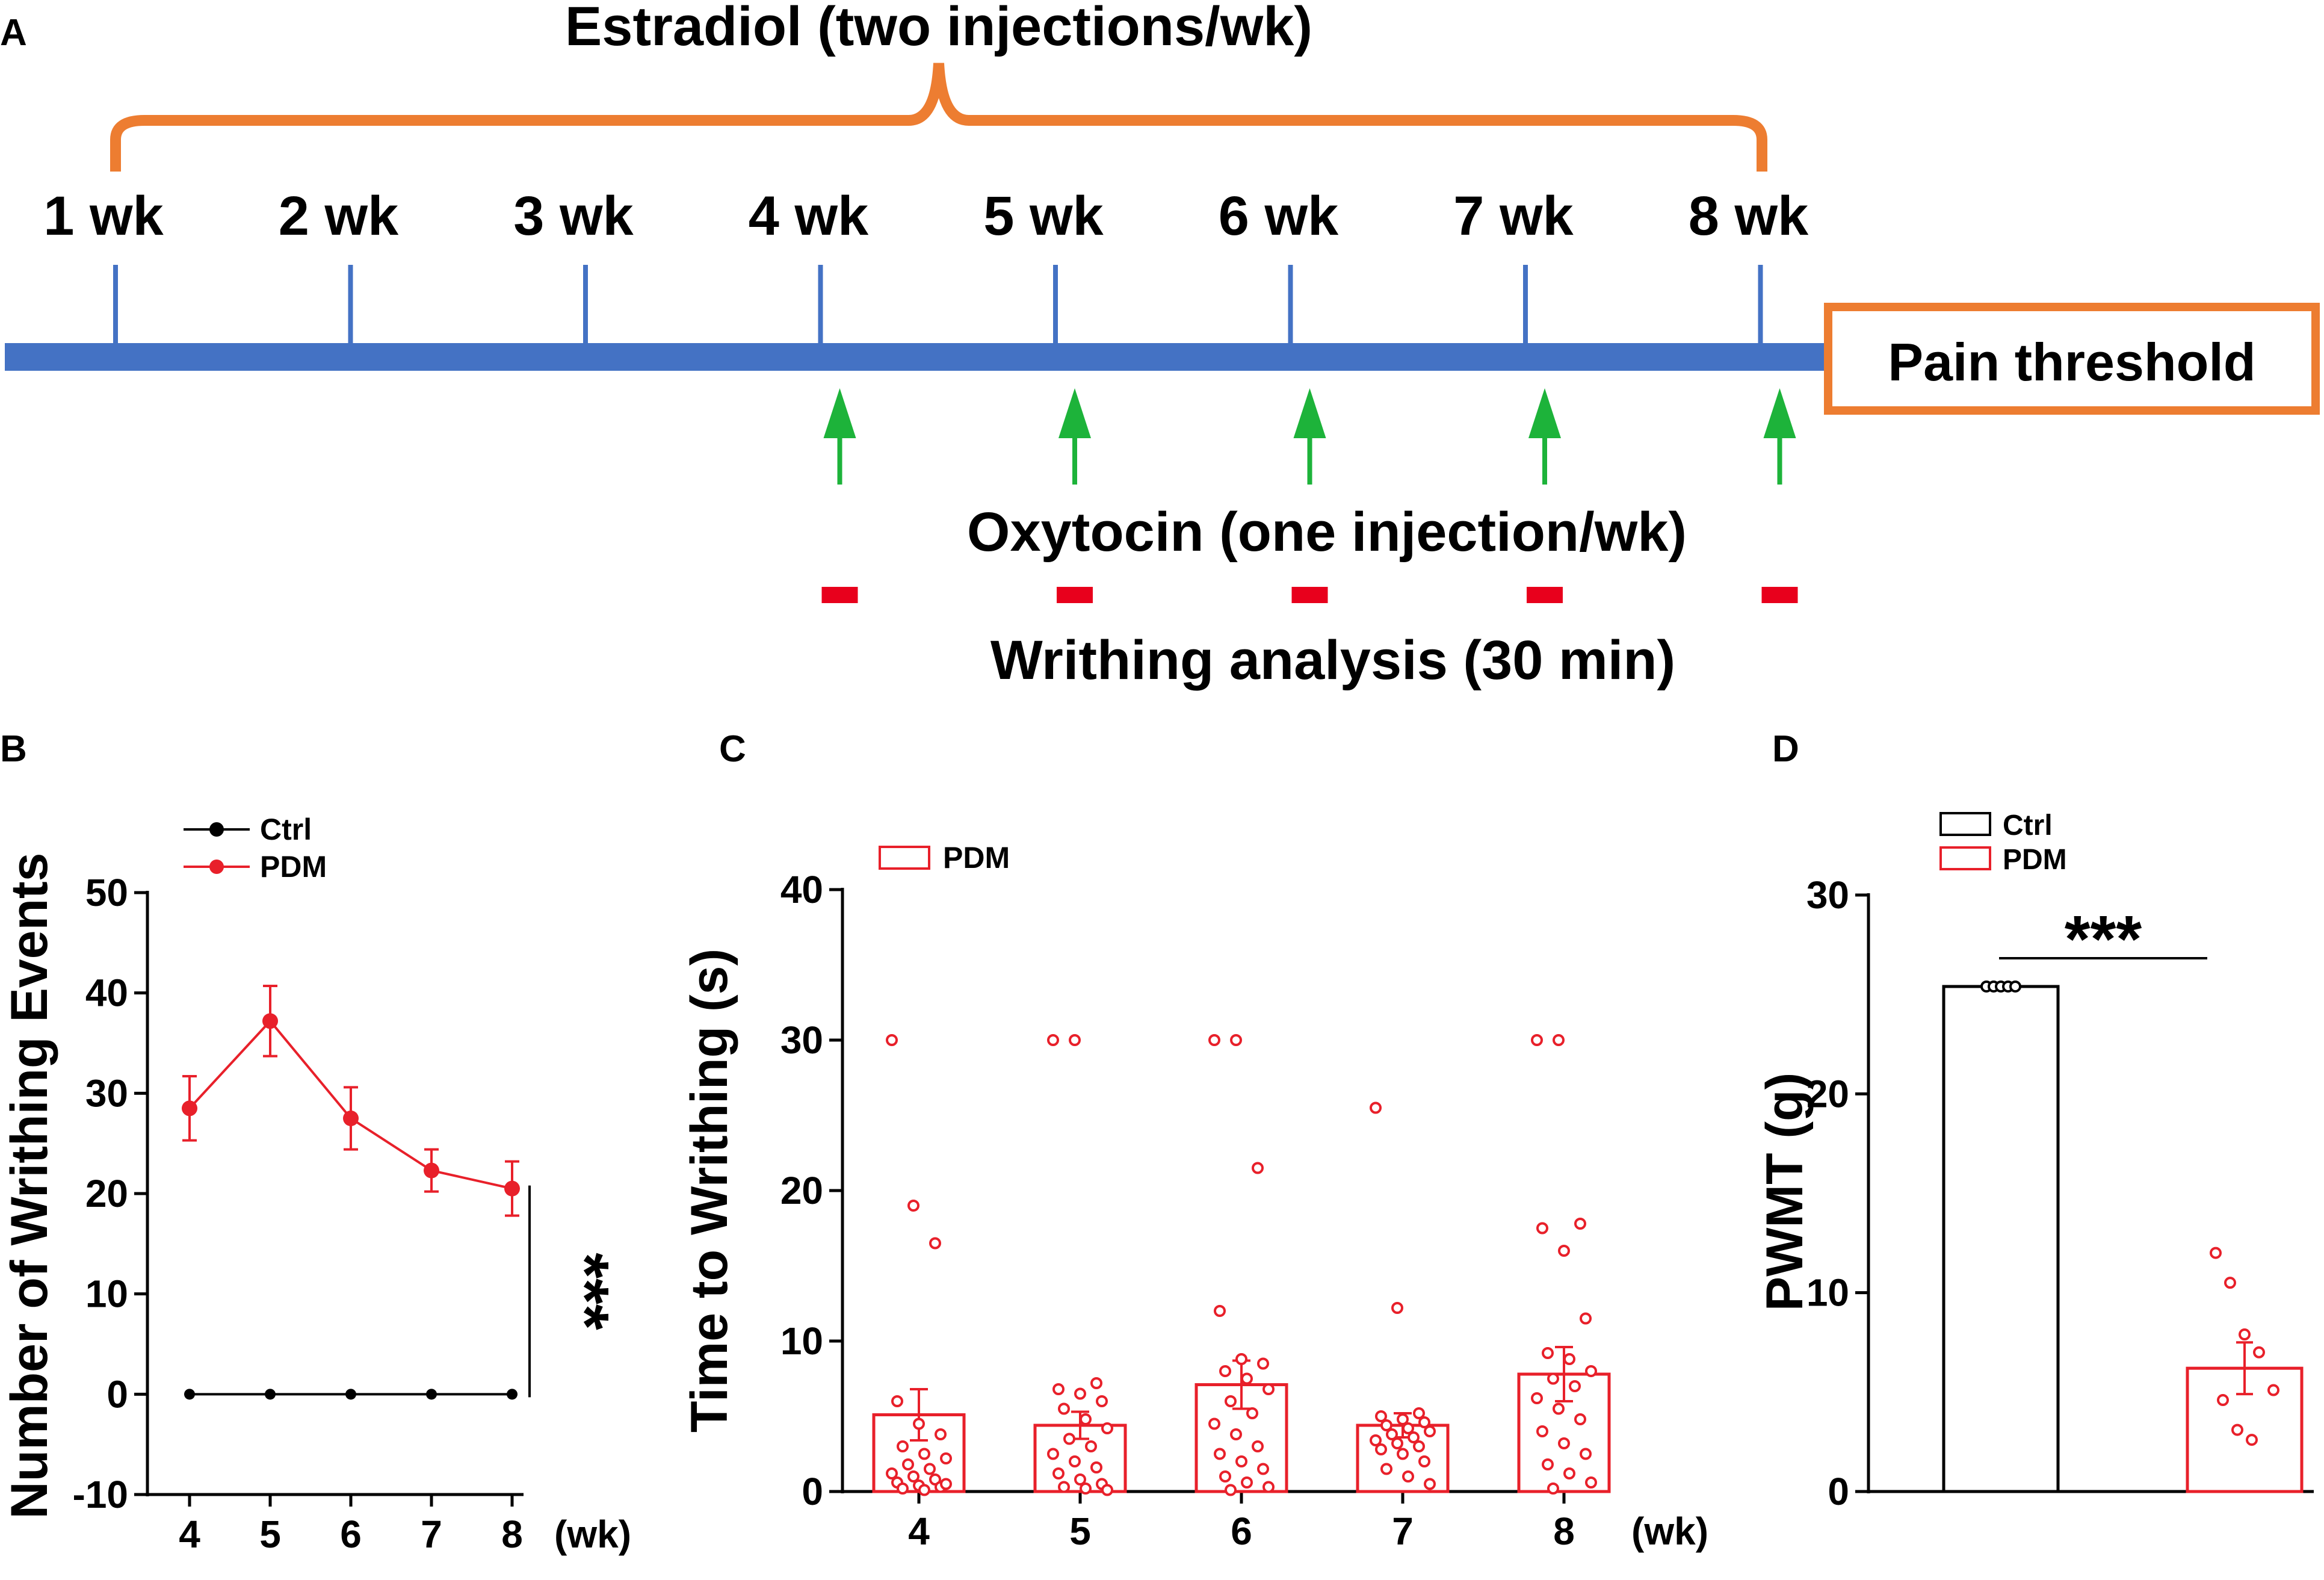 The height and width of the screenshot is (1580, 2324). What do you see at coordinates (106, 892) in the screenshot?
I see `y-tick-label: 50` at bounding box center [106, 892].